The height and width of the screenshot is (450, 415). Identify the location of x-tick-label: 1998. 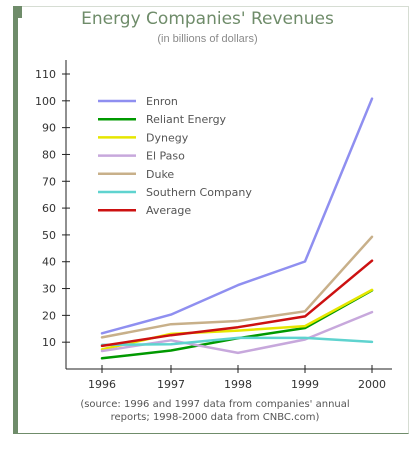
(238, 384).